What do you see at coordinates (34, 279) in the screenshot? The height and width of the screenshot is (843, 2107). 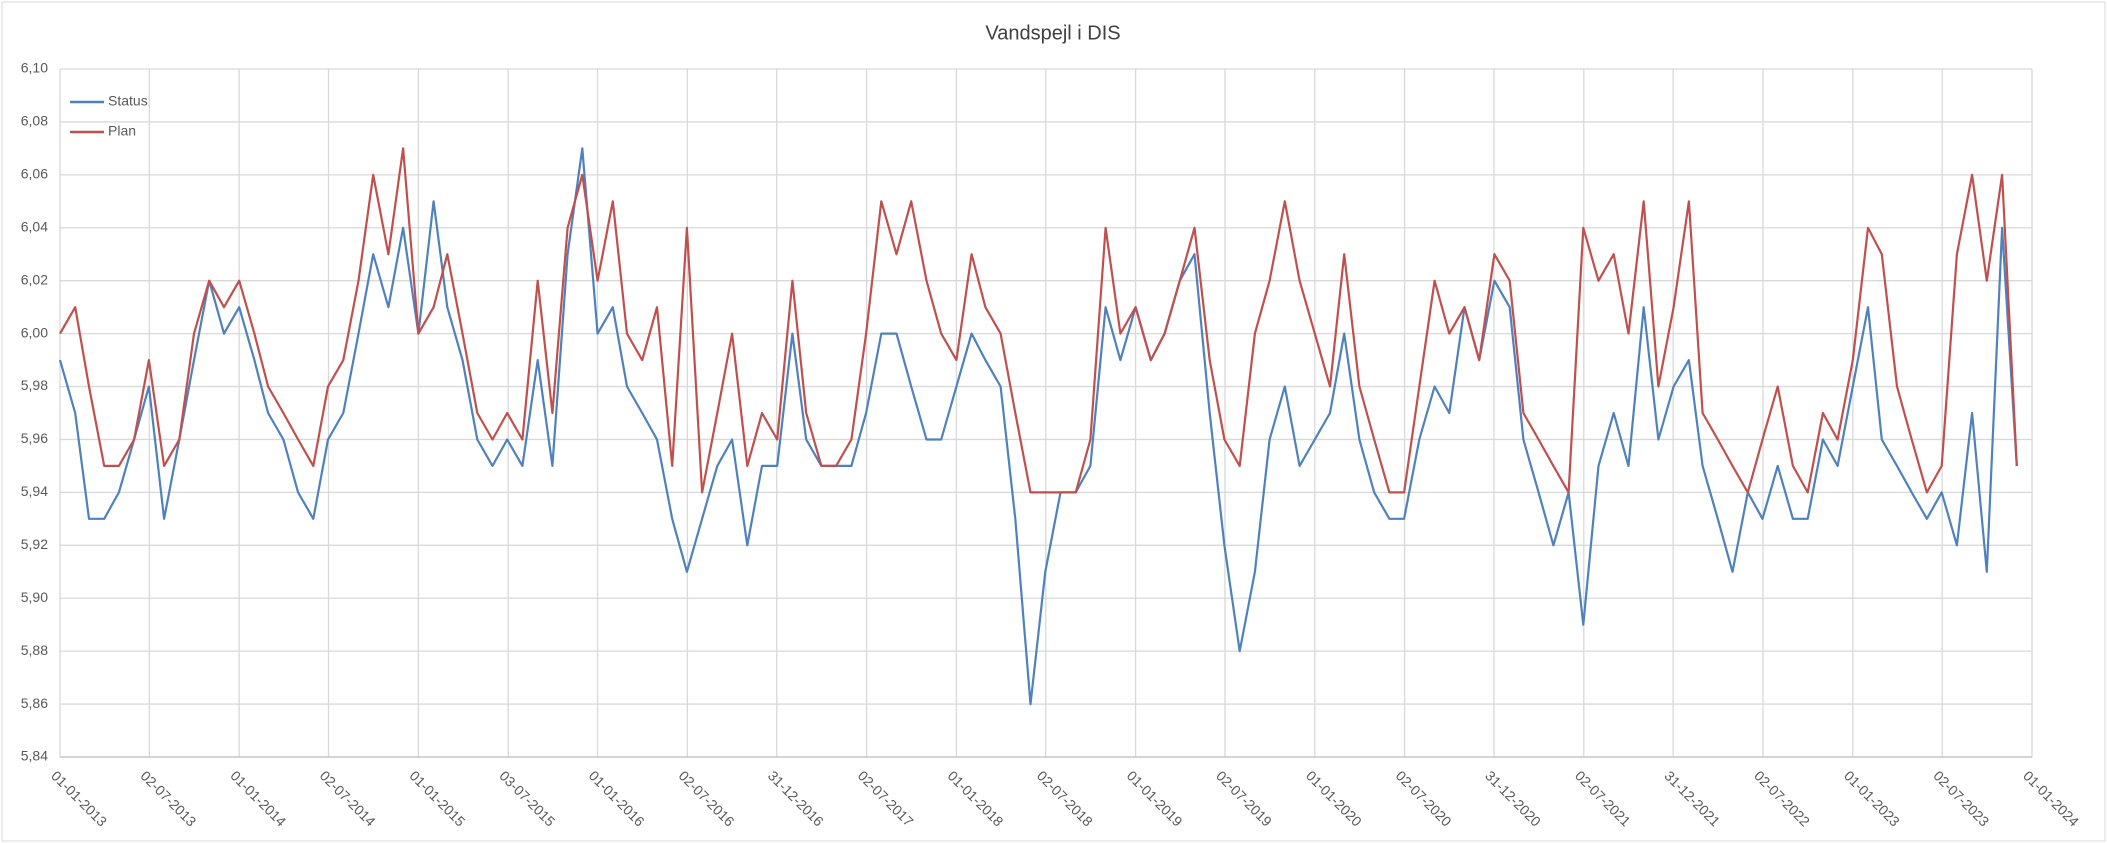 I see `y-tick-label: 6,02` at bounding box center [34, 279].